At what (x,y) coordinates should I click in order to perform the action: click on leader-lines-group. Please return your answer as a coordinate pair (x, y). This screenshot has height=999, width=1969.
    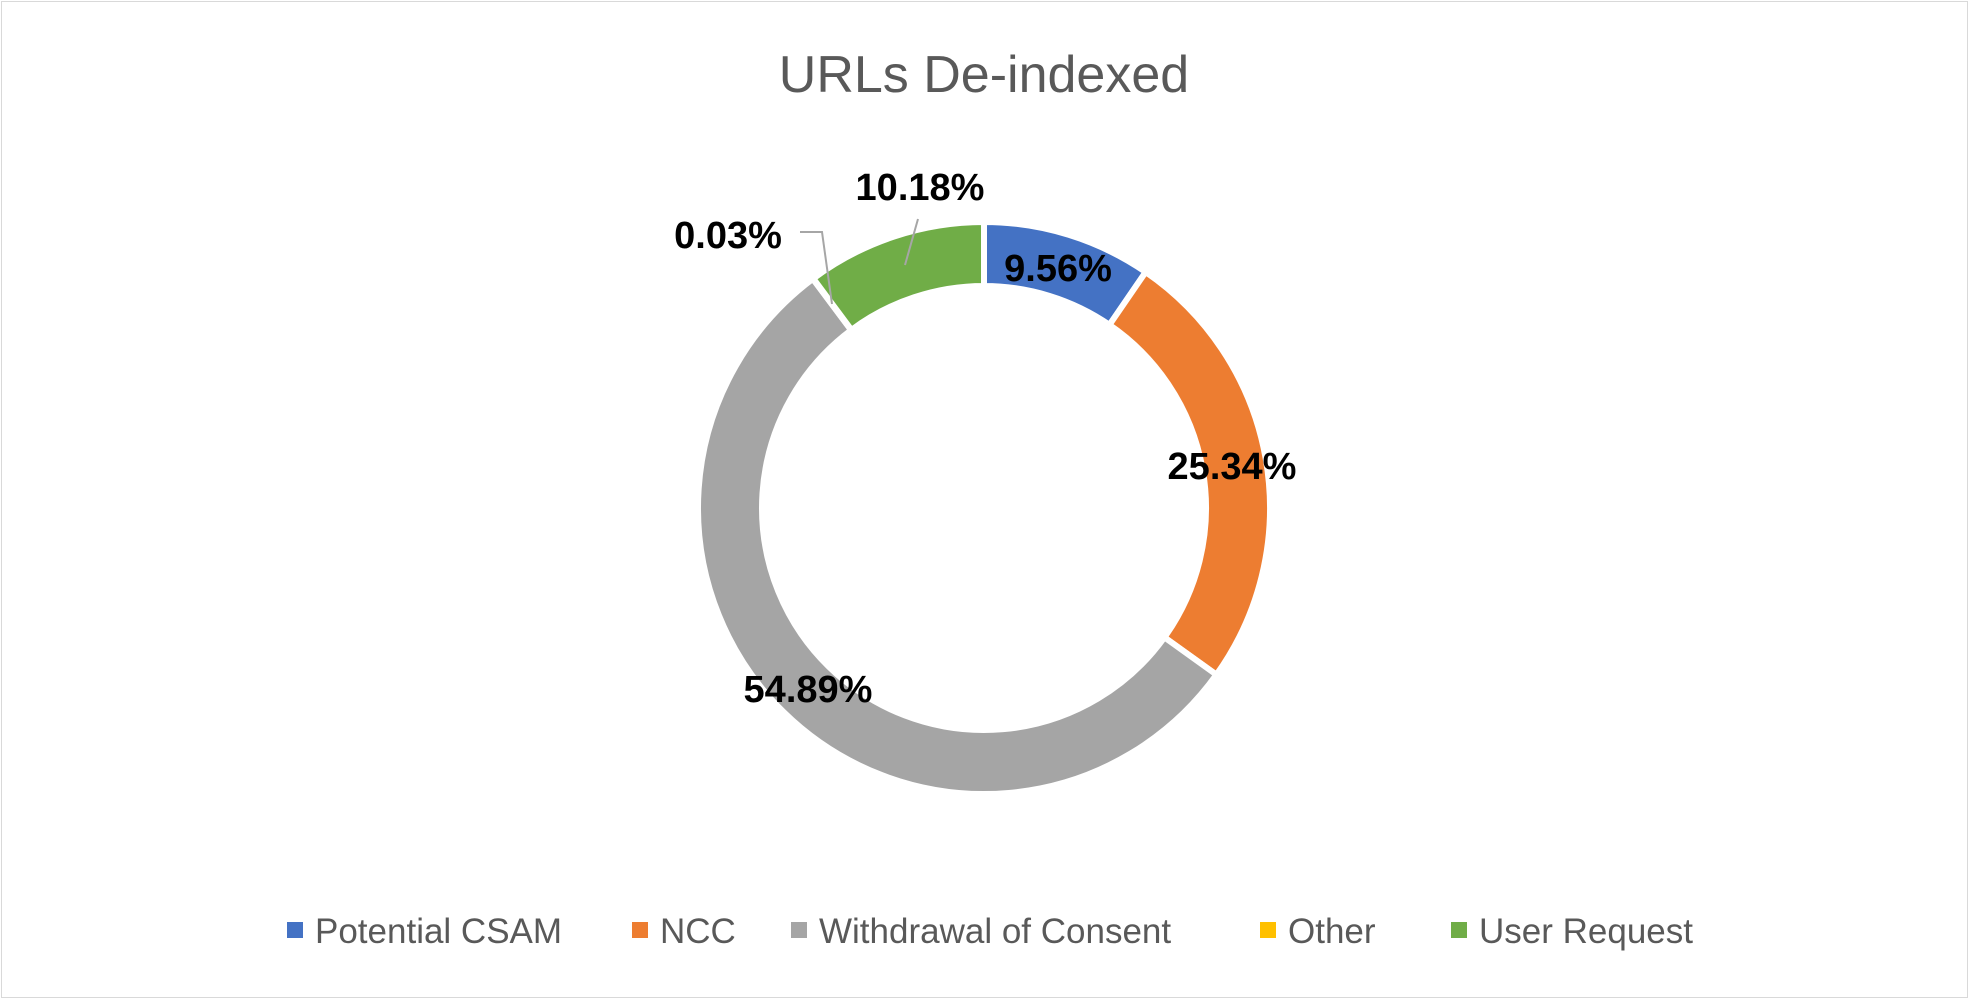
    Looking at the image, I should click on (859, 261).